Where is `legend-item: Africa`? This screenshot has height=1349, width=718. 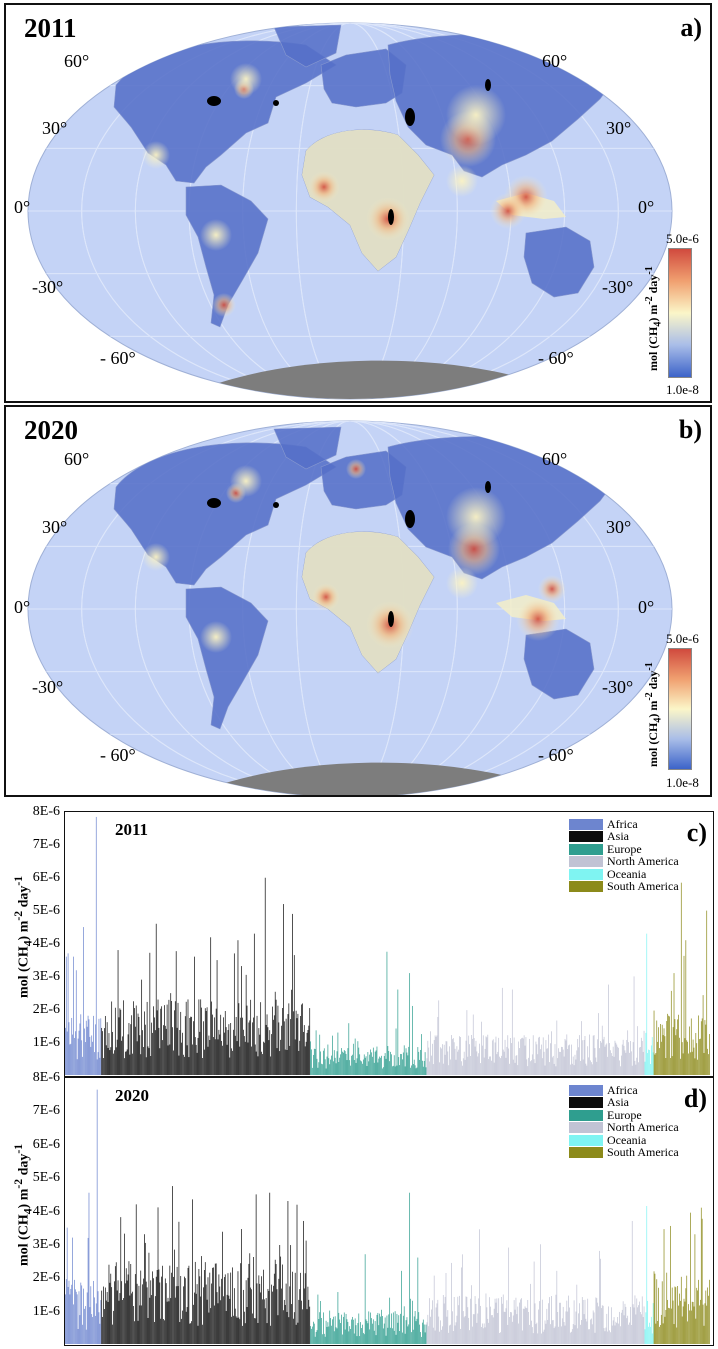
legend-item: Africa is located at coordinates (624, 1090).